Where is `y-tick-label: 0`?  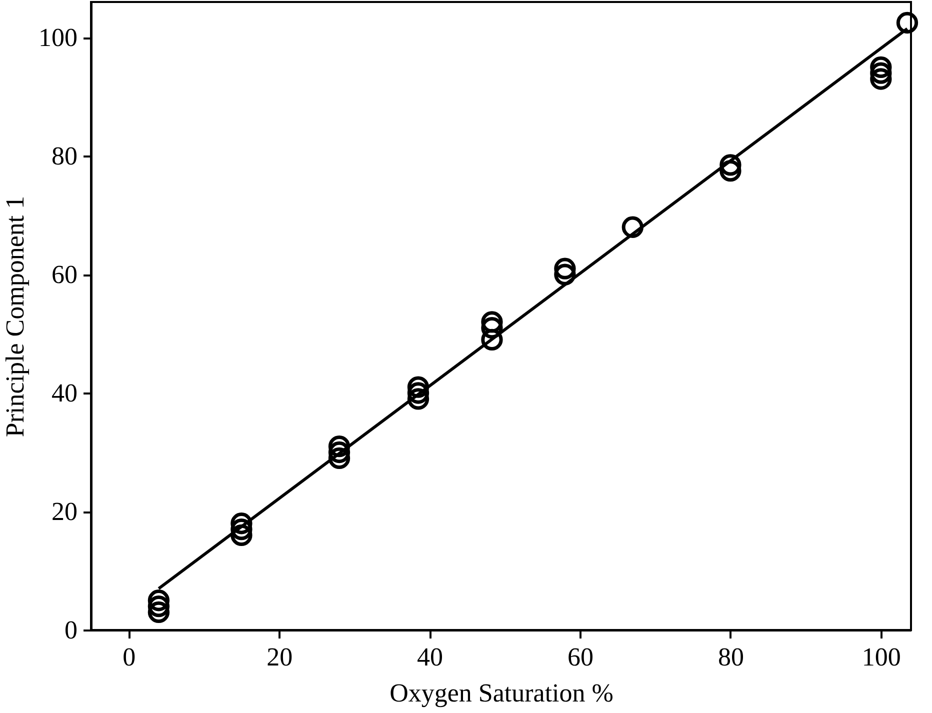 y-tick-label: 0 is located at coordinates (71, 630).